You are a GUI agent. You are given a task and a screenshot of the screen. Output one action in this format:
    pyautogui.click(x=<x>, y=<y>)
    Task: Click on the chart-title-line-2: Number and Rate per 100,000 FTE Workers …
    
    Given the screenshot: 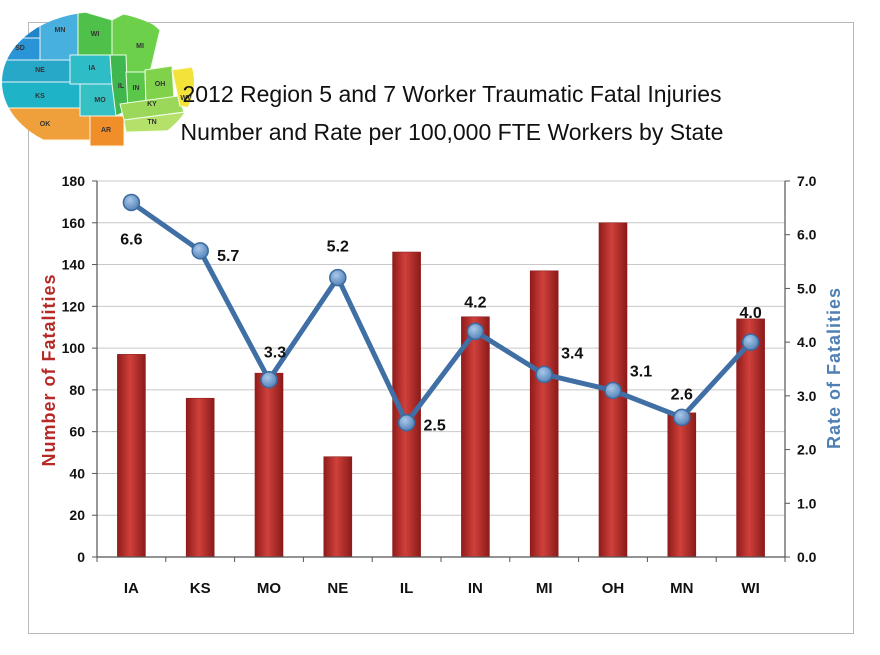 What is the action you would take?
    pyautogui.click(x=452, y=132)
    